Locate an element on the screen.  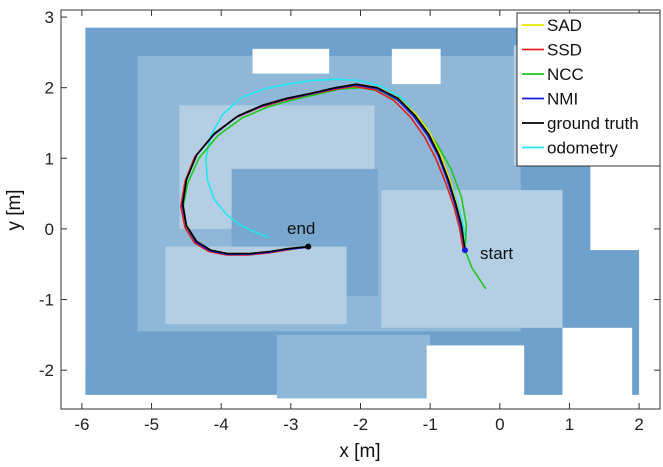
y-tick-label: 2 is located at coordinates (49, 88).